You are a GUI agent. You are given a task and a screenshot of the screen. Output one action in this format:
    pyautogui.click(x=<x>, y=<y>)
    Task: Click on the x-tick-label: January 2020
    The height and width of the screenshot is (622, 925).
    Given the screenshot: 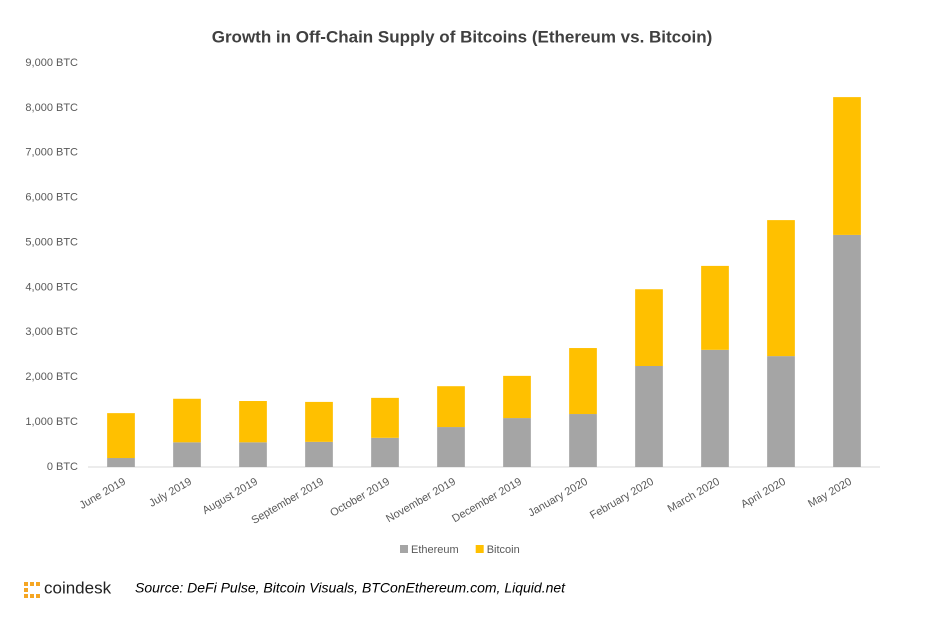 What is the action you would take?
    pyautogui.click(x=558, y=498)
    